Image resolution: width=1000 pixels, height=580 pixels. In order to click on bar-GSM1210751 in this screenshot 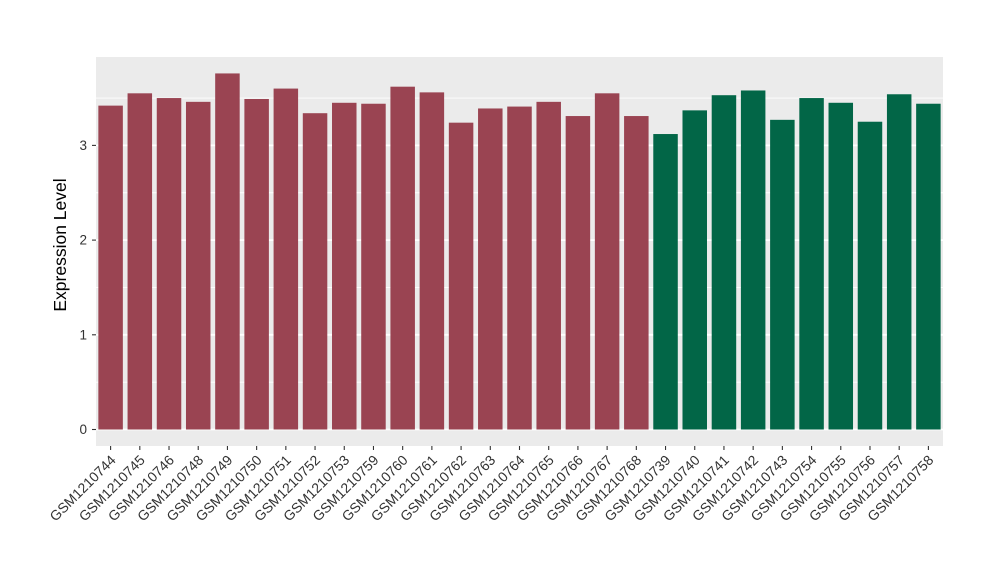, I will do `click(286, 259)`.